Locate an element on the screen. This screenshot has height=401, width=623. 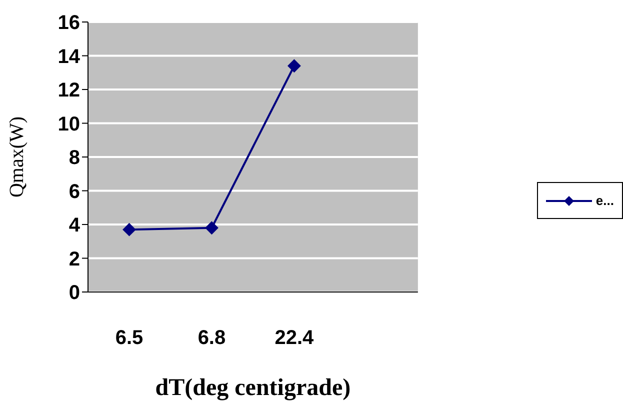
x-tick-label: 6.8 is located at coordinates (212, 338).